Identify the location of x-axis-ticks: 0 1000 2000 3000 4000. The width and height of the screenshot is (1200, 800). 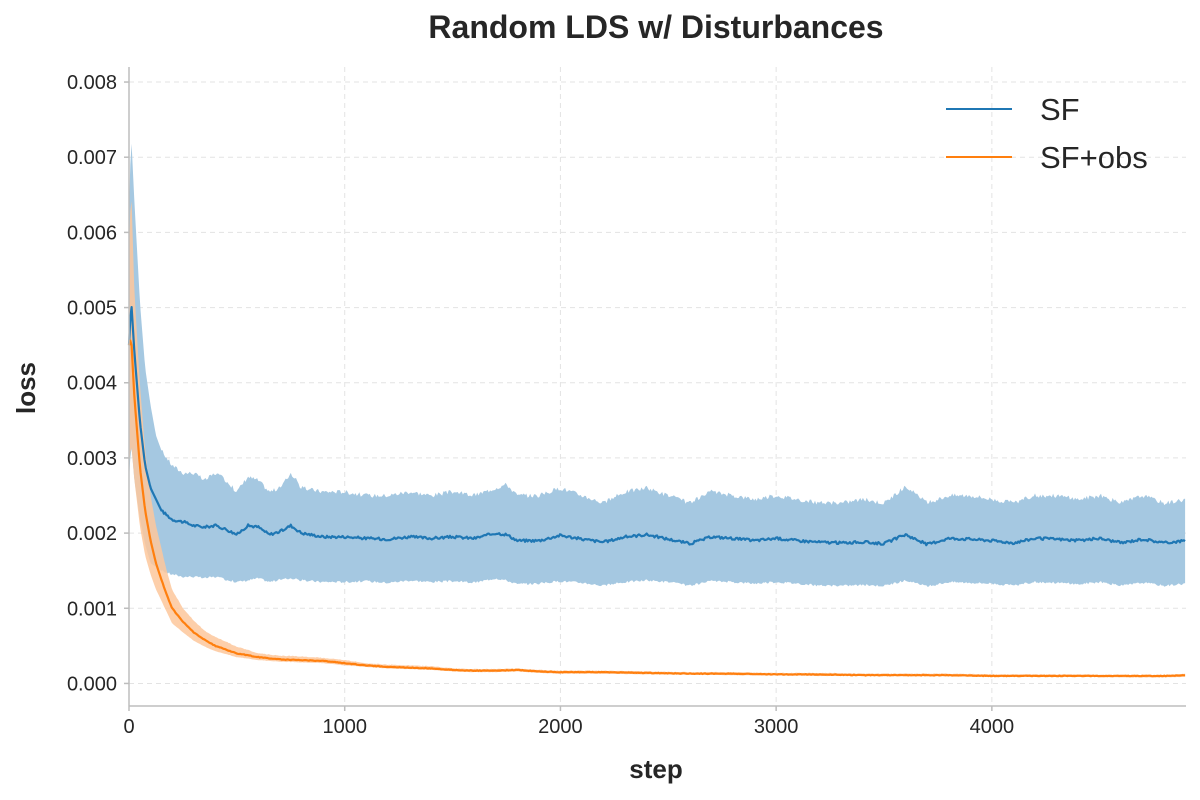
(568, 722).